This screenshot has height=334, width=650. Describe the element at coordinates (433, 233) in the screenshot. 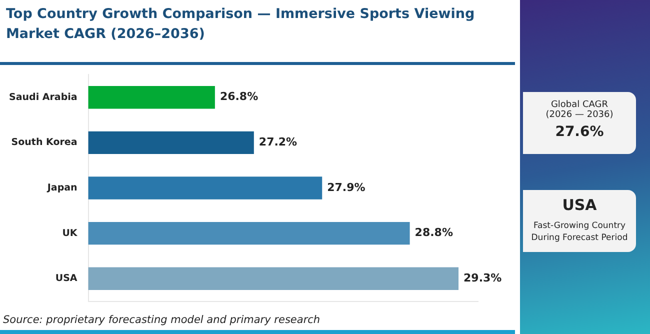

I see `data-label: 28.8%` at that location.